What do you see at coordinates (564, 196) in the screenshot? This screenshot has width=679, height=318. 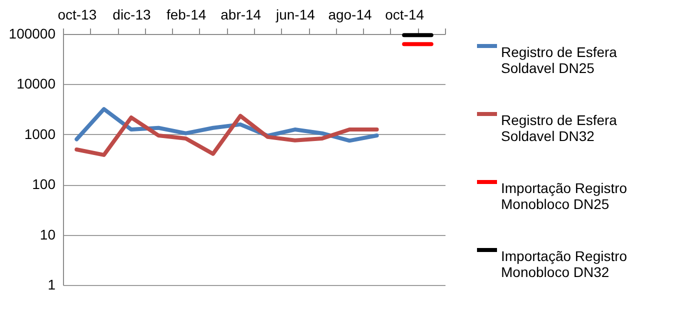 I see `legend-label: Importação Registro Monobloco DN25` at bounding box center [564, 196].